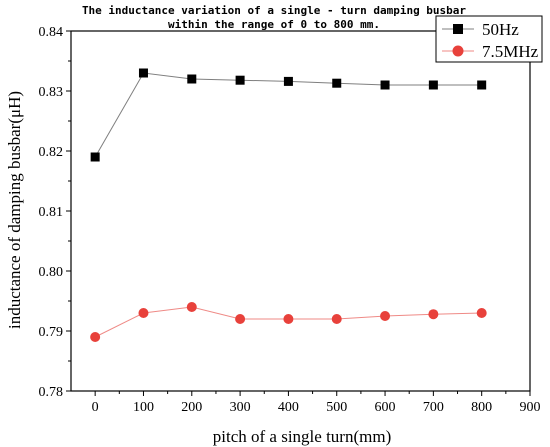 This screenshot has height=447, width=550. Describe the element at coordinates (51, 392) in the screenshot. I see `y-tick-label: 0.78` at that location.